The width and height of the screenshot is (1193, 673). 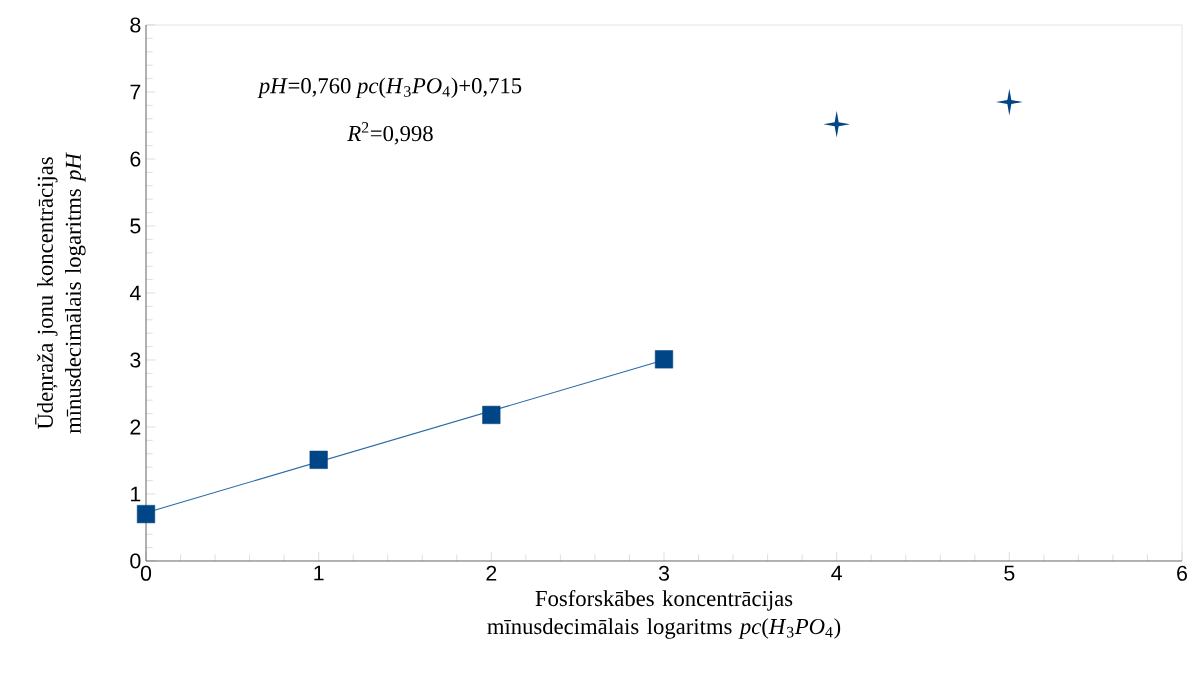 What do you see at coordinates (60, 293) in the screenshot?
I see `y-axis-title: Ūdeņraža jonu koncentrācijas mīnusdecimālais logaritms pH` at bounding box center [60, 293].